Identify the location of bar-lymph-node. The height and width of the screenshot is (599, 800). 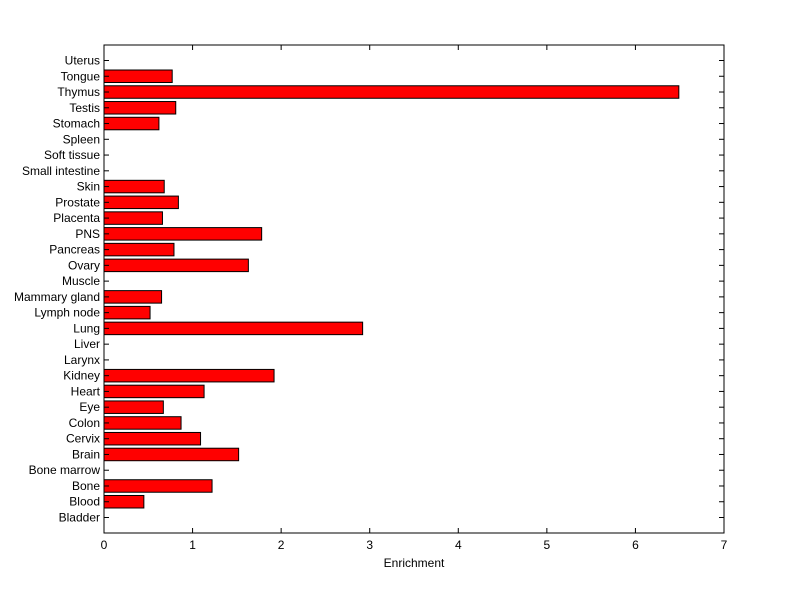
(127, 312).